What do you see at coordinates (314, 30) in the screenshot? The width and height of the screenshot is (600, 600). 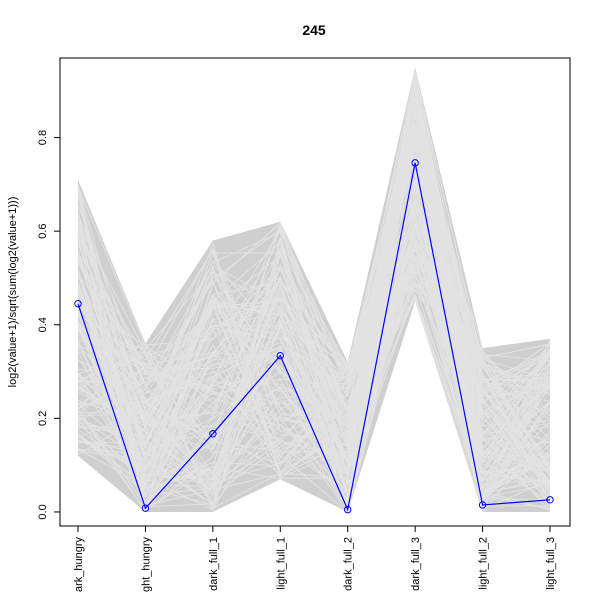 I see `chart-title: 245` at bounding box center [314, 30].